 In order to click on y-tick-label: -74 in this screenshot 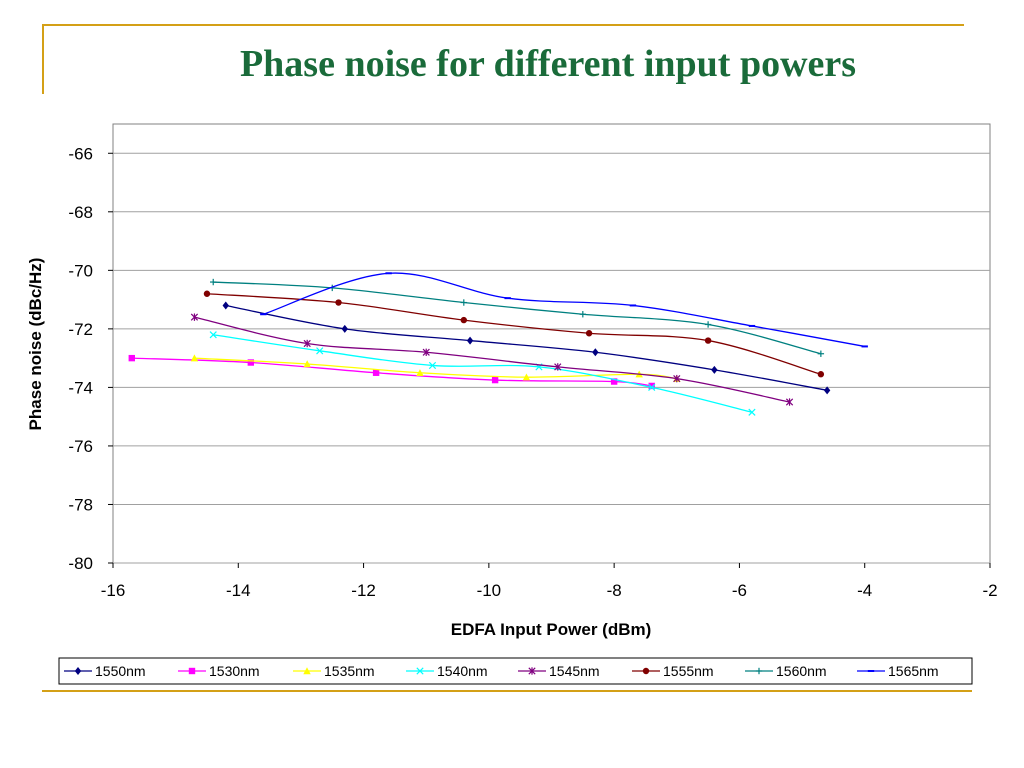, I will do `click(80, 387)`.